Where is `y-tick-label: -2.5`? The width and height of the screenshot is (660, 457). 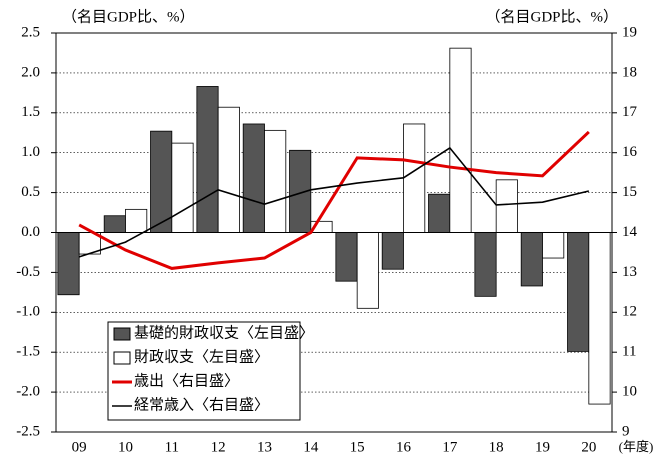 y-tick-label: -2.5 is located at coordinates (28, 431).